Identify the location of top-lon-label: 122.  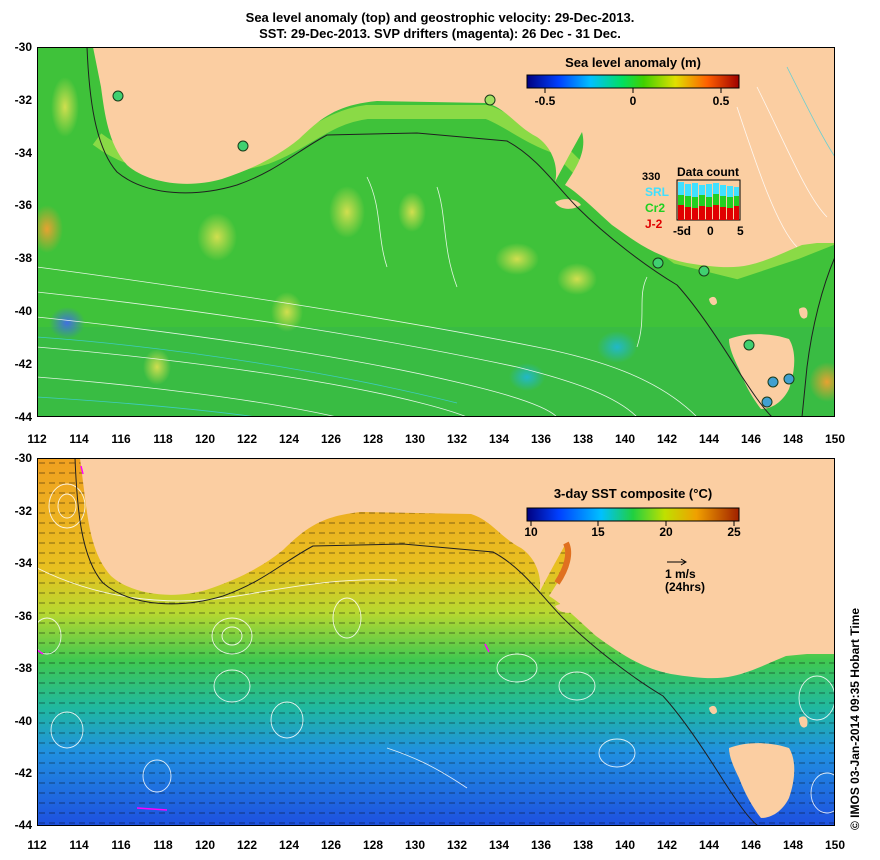
(247, 439).